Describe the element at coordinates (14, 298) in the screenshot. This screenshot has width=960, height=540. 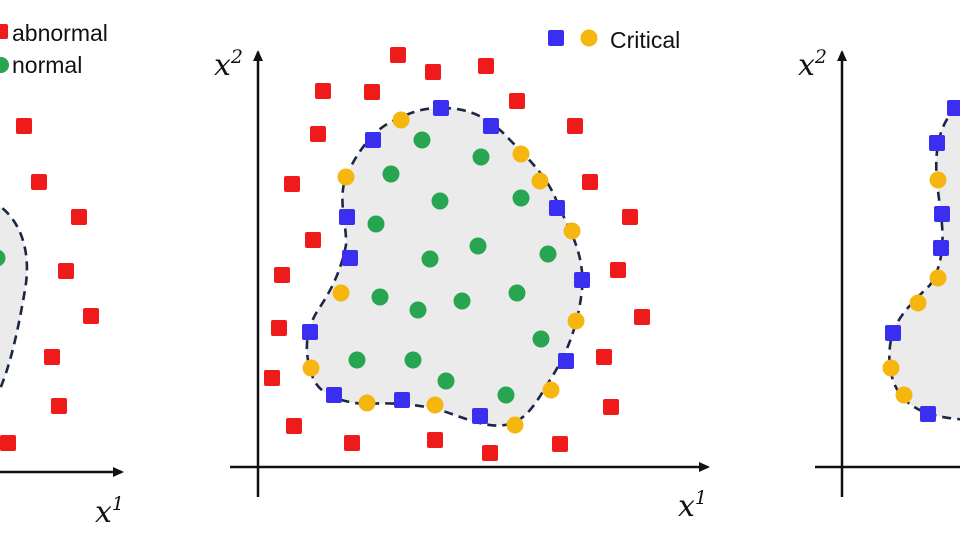
I see `left-normal-region` at that location.